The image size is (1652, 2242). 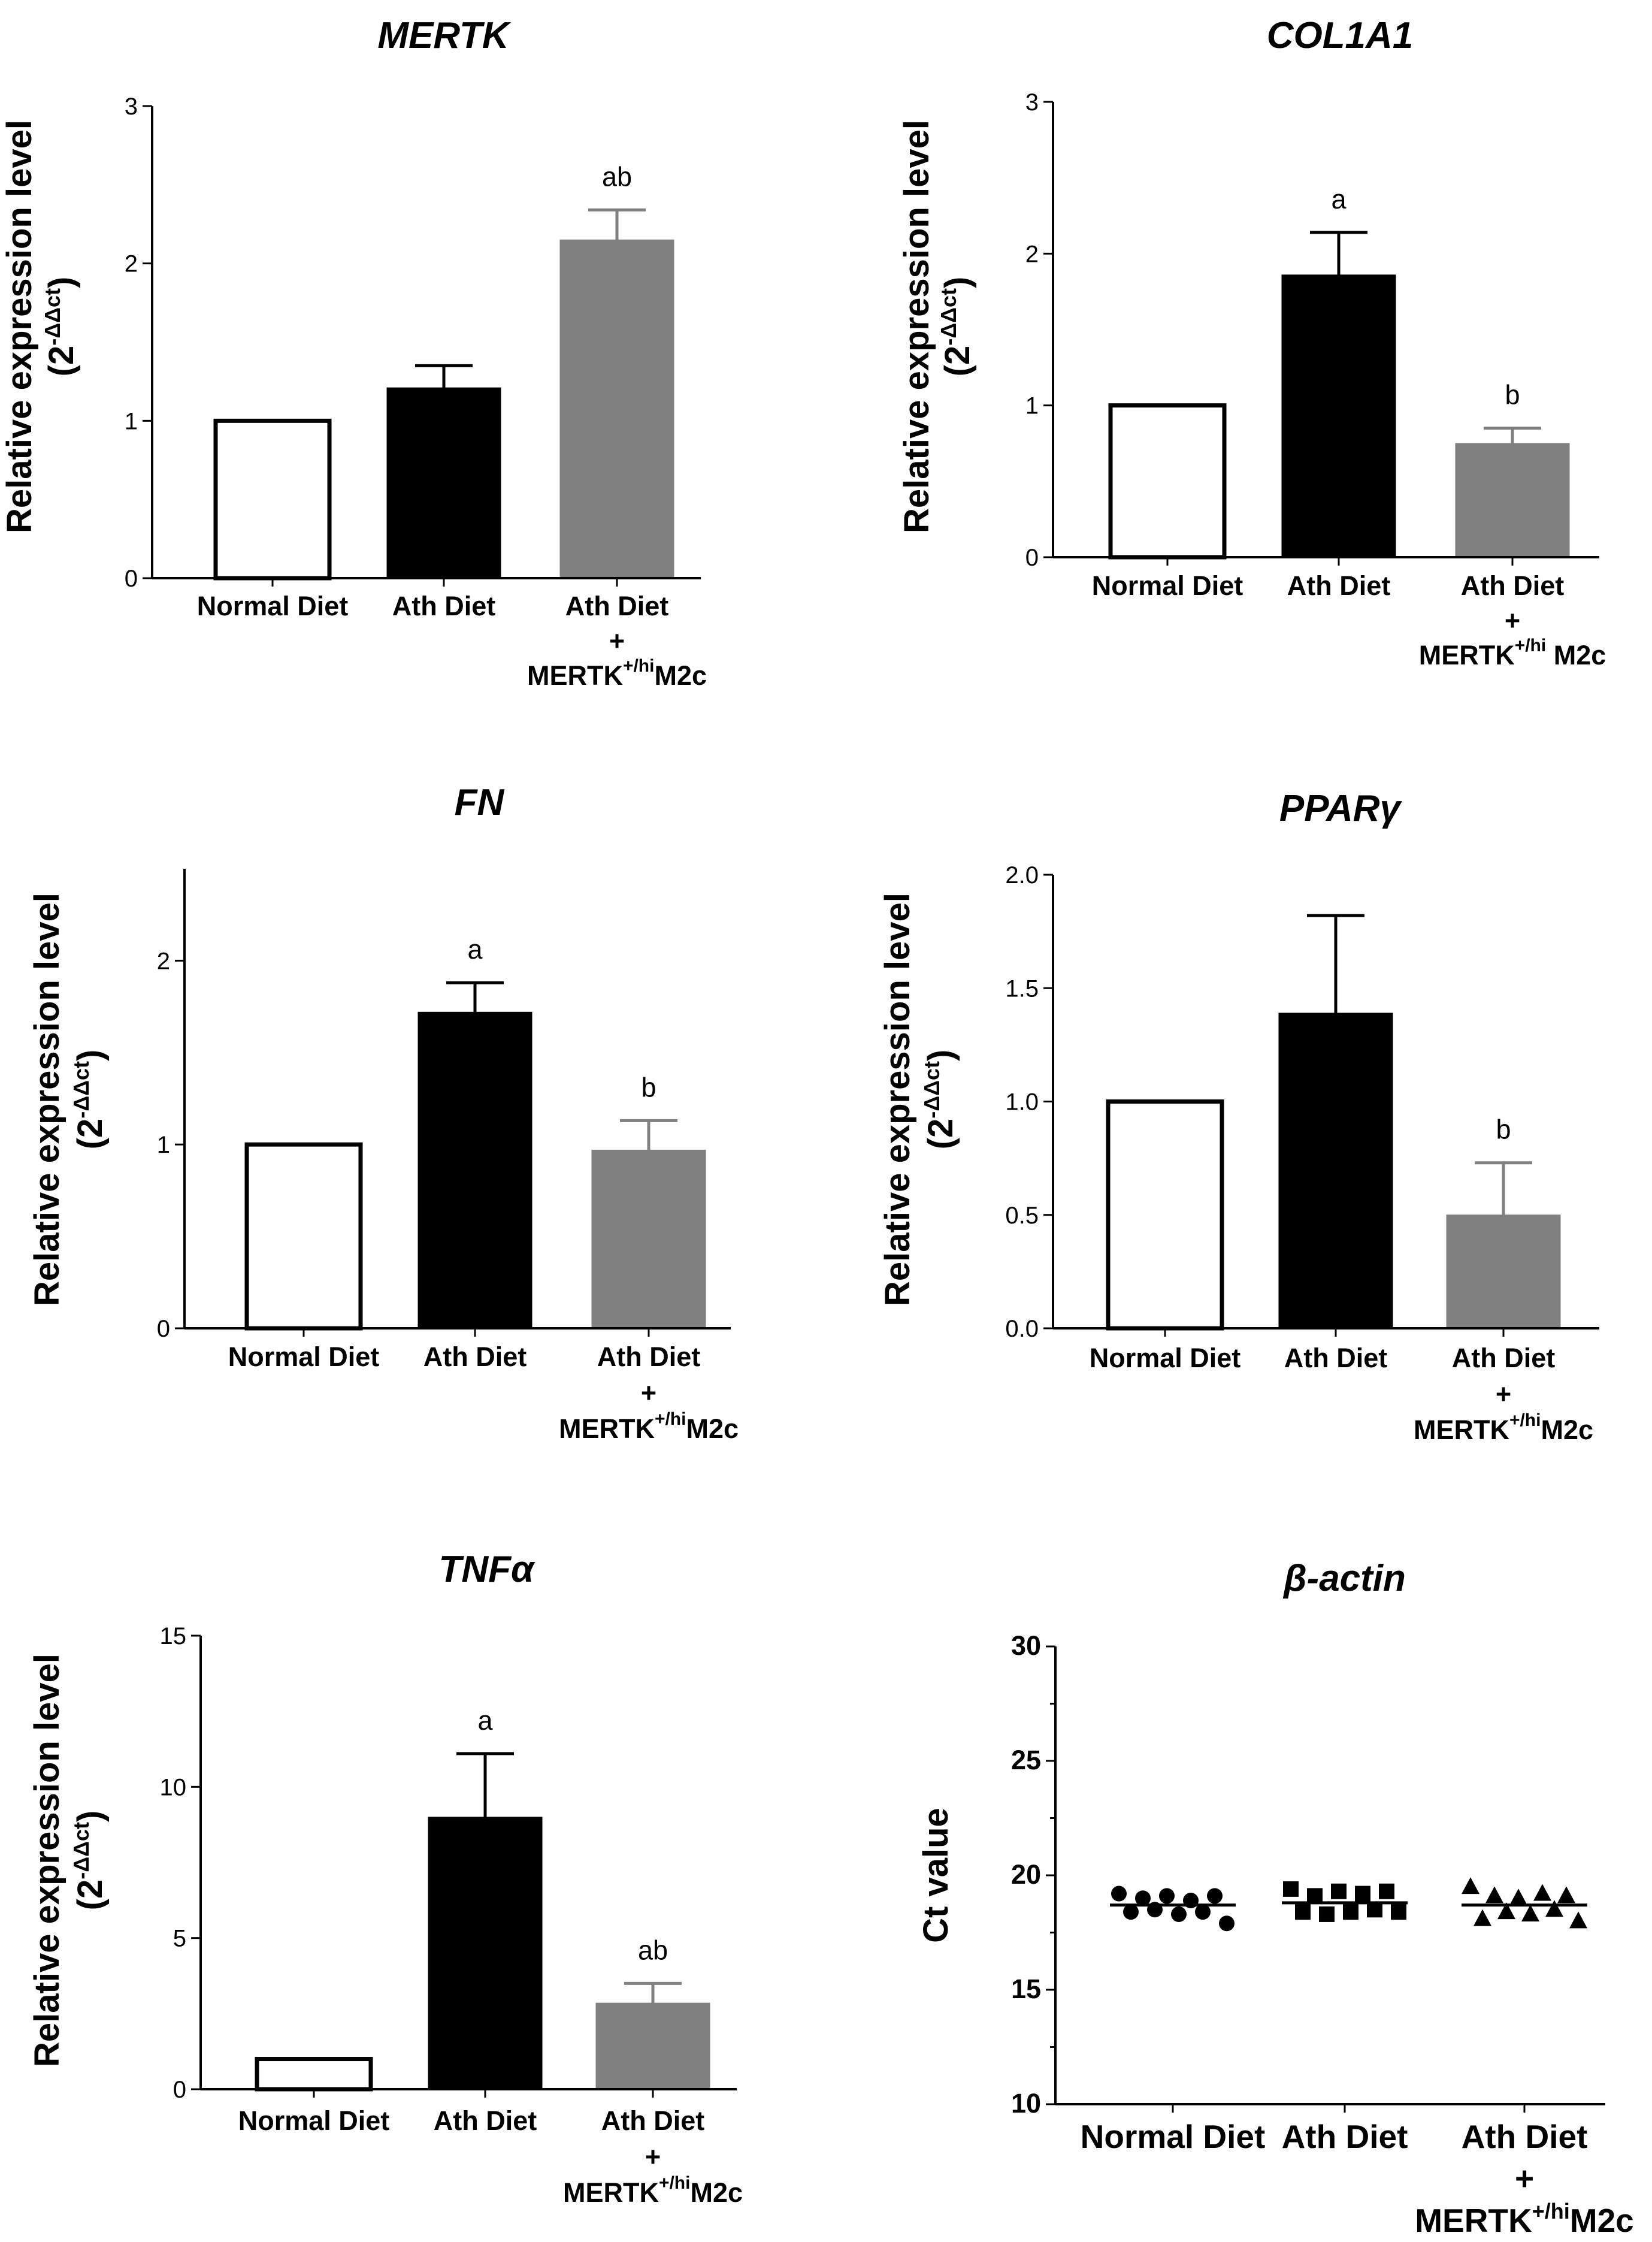 What do you see at coordinates (1340, 35) in the screenshot?
I see `panel-title: COL1A1` at bounding box center [1340, 35].